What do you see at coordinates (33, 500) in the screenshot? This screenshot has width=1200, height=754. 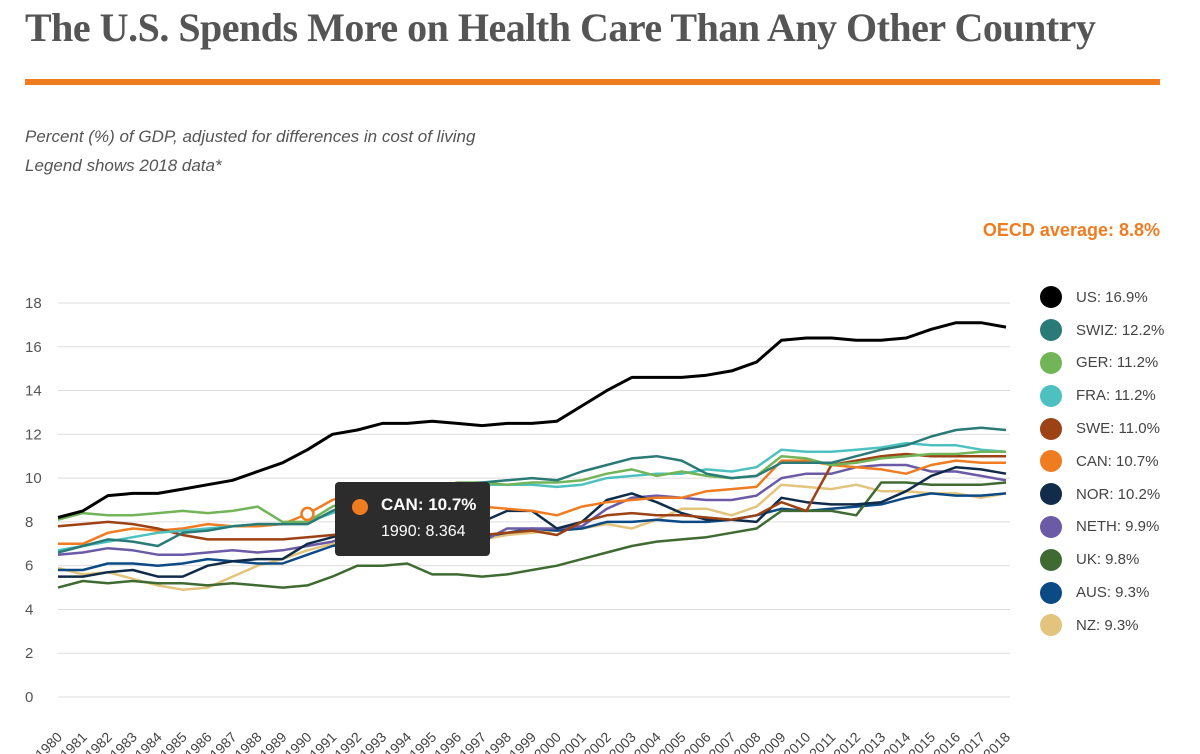 I see `y-axis-ticks: 0 2 4 6 8 10 12 14 16 18` at bounding box center [33, 500].